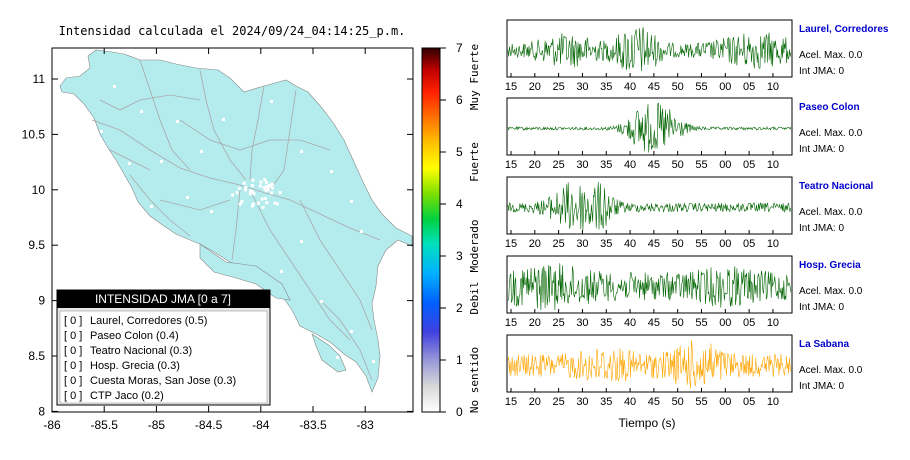 This screenshot has height=460, width=910. Describe the element at coordinates (459, 100) in the screenshot. I see `colorbar-tick-label: 6` at that location.